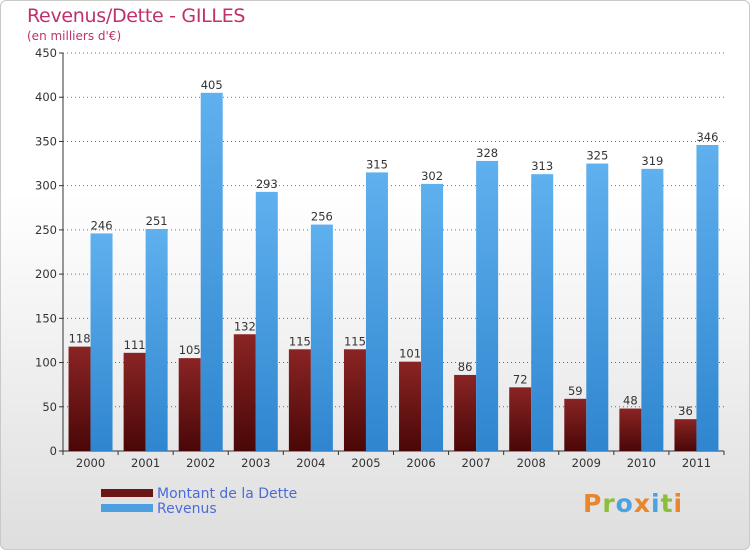 The width and height of the screenshot is (750, 550). I want to click on x-tick-label: 2008, so click(531, 463).